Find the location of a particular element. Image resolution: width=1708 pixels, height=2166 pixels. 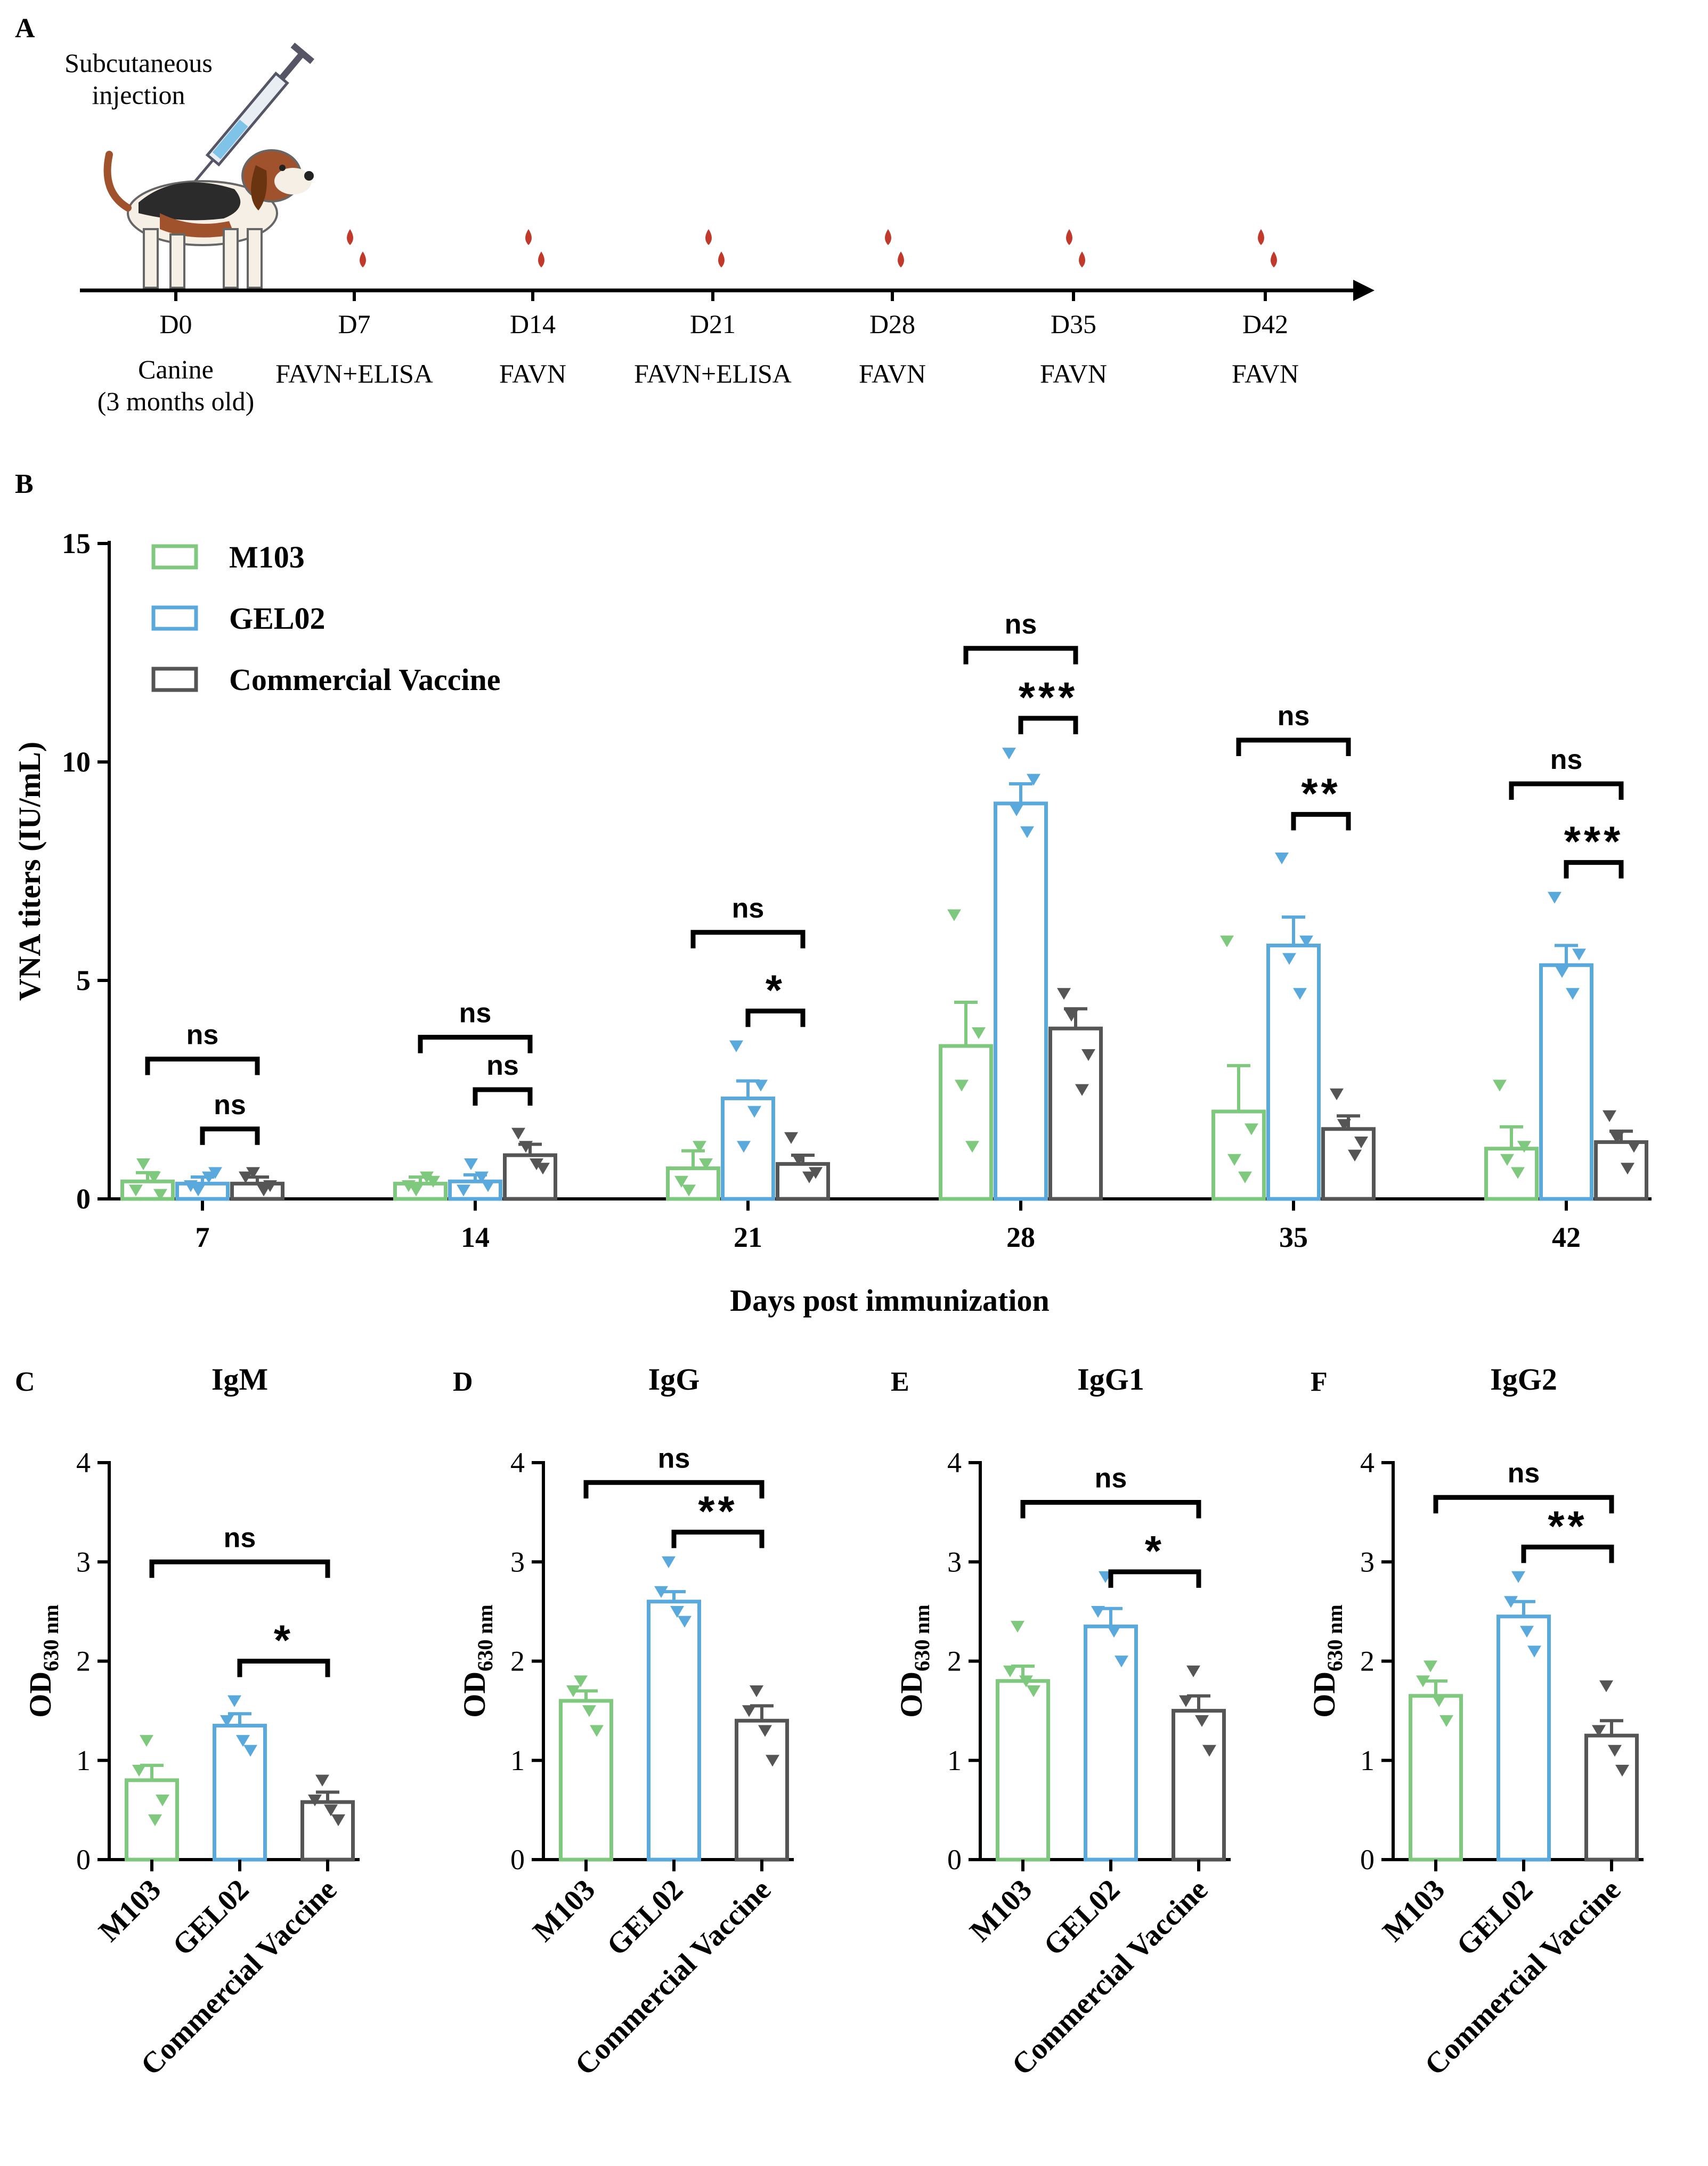

y-axis-label: VNA titers (IU/mL) is located at coordinates (29, 871).